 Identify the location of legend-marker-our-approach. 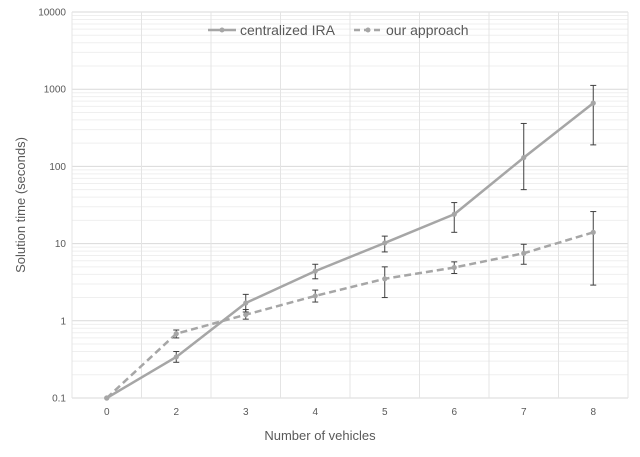
(368, 30).